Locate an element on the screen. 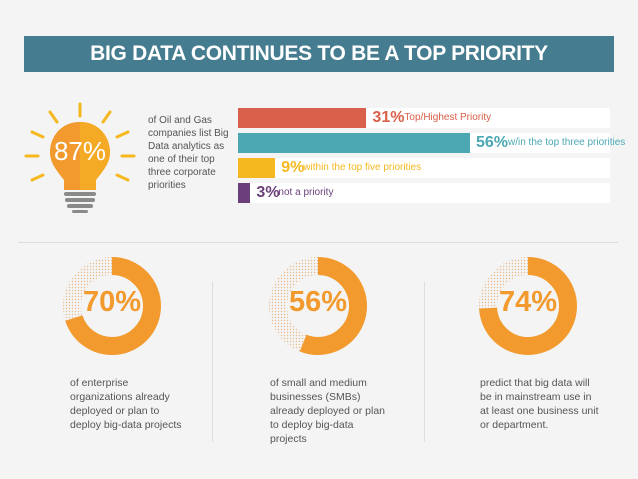 Image resolution: width=638 pixels, height=479 pixels. donut-chart: 74% is located at coordinates (528, 306).